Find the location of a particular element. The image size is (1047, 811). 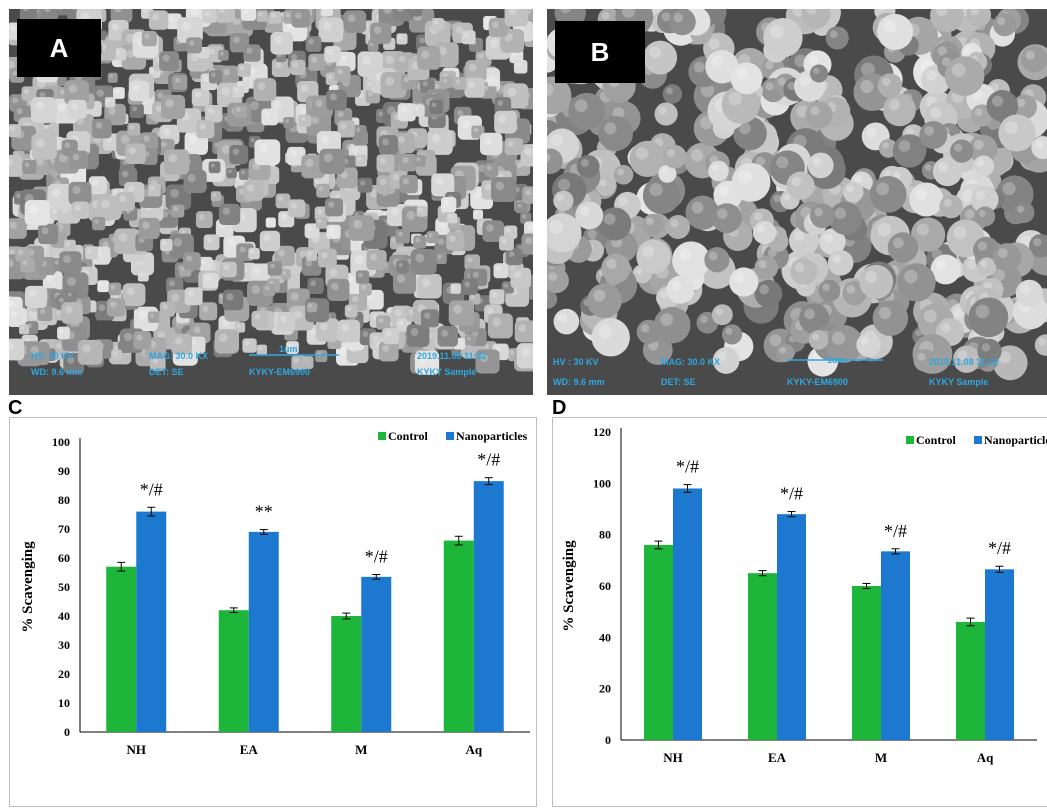

y-tick-label: 10 is located at coordinates (64, 703).